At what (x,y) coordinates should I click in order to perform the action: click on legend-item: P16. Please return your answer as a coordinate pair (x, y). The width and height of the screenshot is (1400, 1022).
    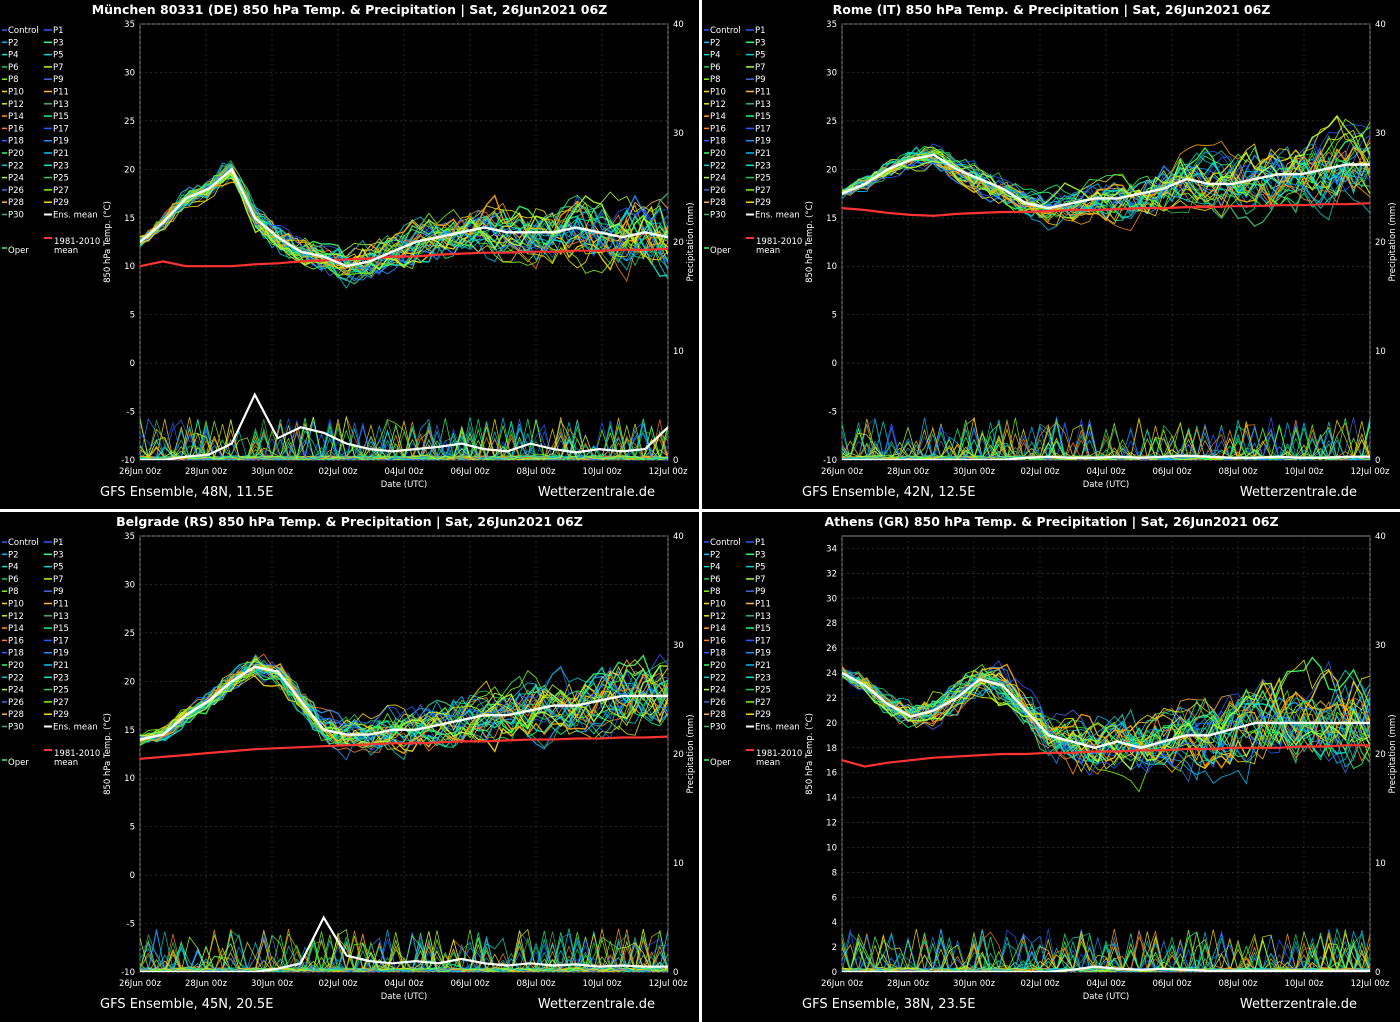
    Looking at the image, I should click on (718, 129).